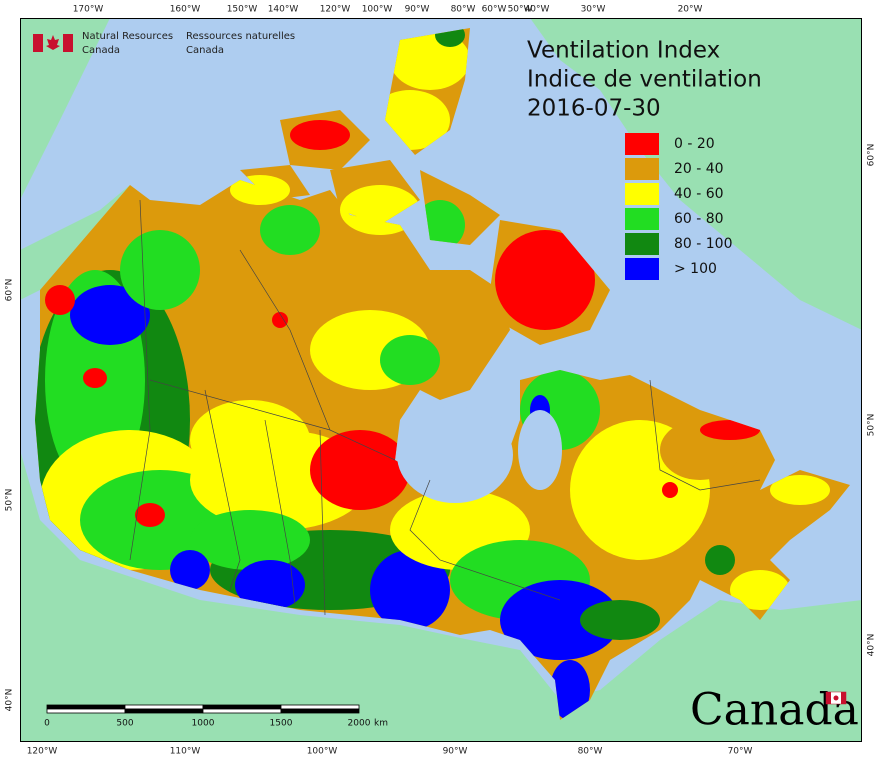 The width and height of the screenshot is (880, 764). Describe the element at coordinates (101, 50) in the screenshot. I see `org-en: Canada` at that location.